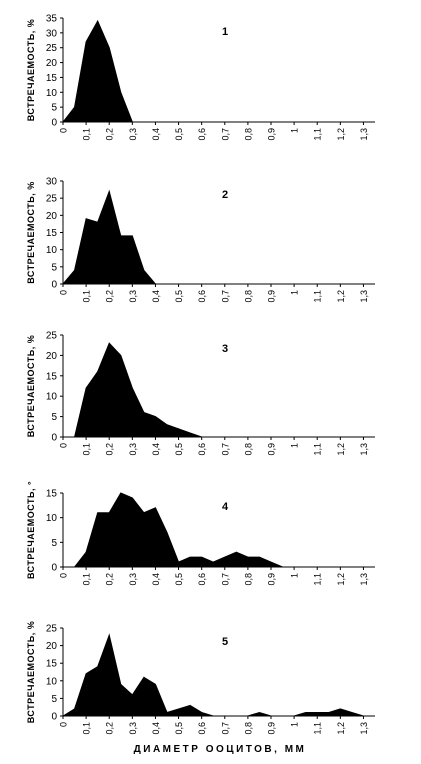 The image size is (421, 764). Describe the element at coordinates (225, 642) in the screenshot. I see `chart-title: 5` at that location.